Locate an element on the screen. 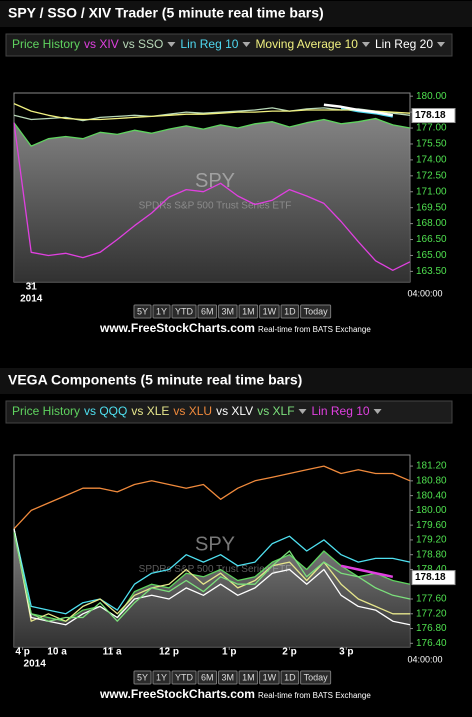 The height and width of the screenshot is (717, 472). y-tick-label: 180.40 is located at coordinates (431, 495).